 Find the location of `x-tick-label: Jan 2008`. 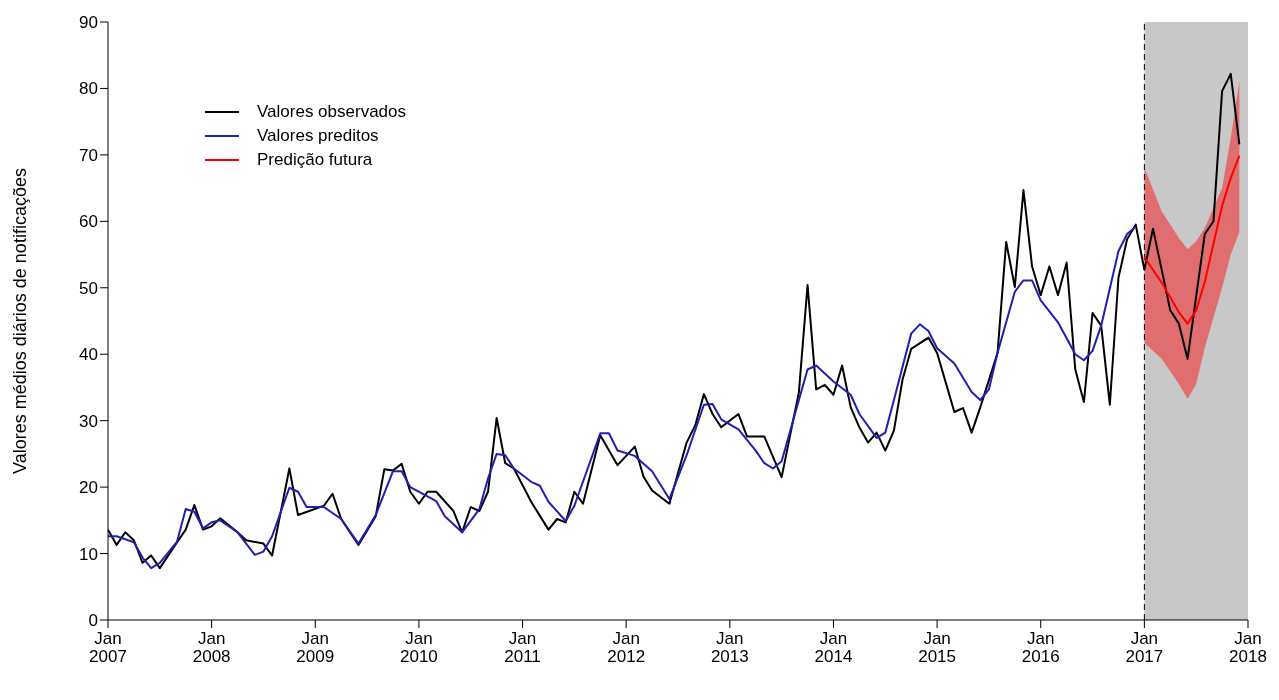

x-tick-label: Jan 2008 is located at coordinates (211, 647).